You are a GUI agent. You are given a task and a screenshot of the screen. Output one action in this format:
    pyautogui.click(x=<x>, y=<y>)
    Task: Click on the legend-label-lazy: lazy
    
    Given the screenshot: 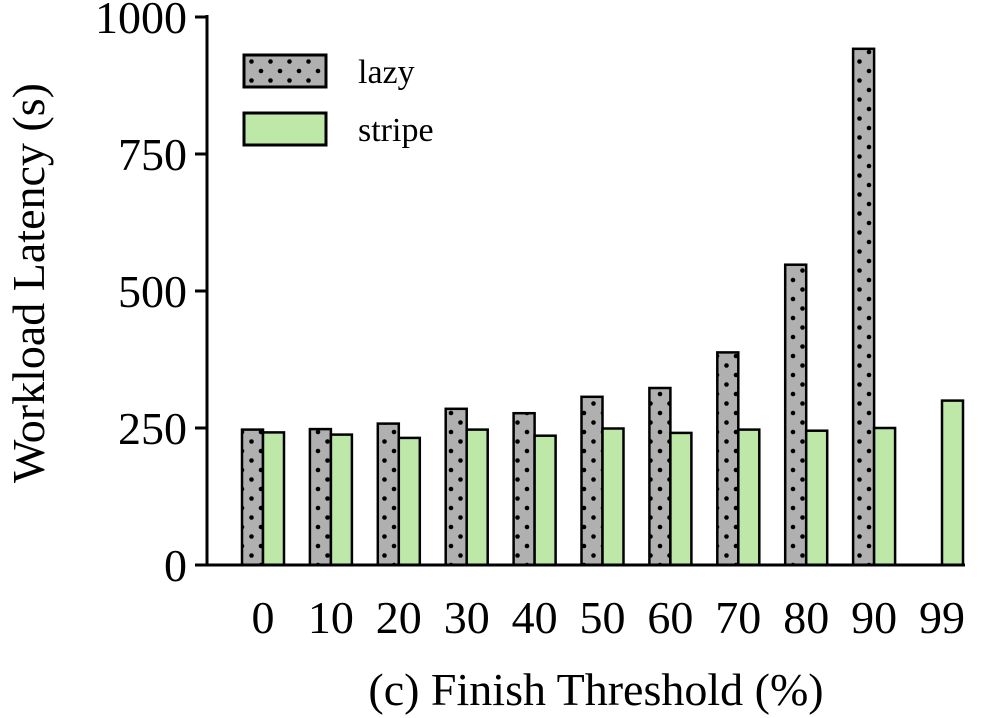 What is the action you would take?
    pyautogui.click(x=386, y=72)
    